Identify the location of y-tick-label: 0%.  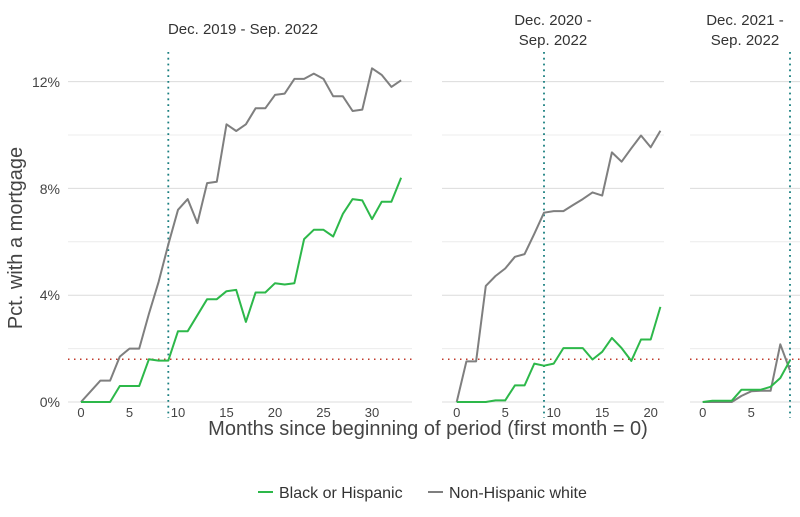
(50, 402).